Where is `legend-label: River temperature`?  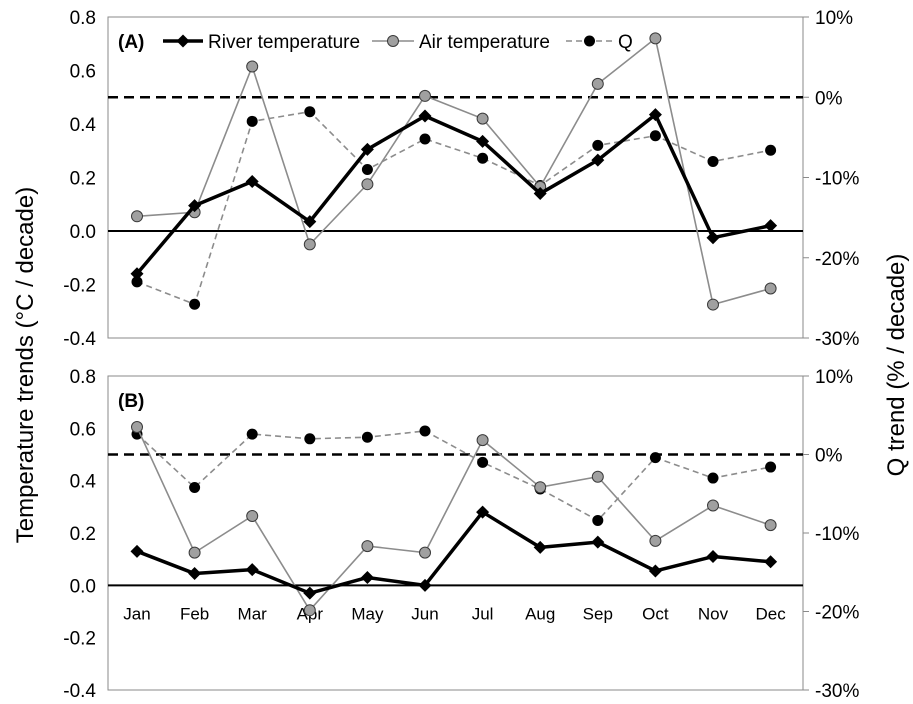
legend-label: River temperature is located at coordinates (284, 42).